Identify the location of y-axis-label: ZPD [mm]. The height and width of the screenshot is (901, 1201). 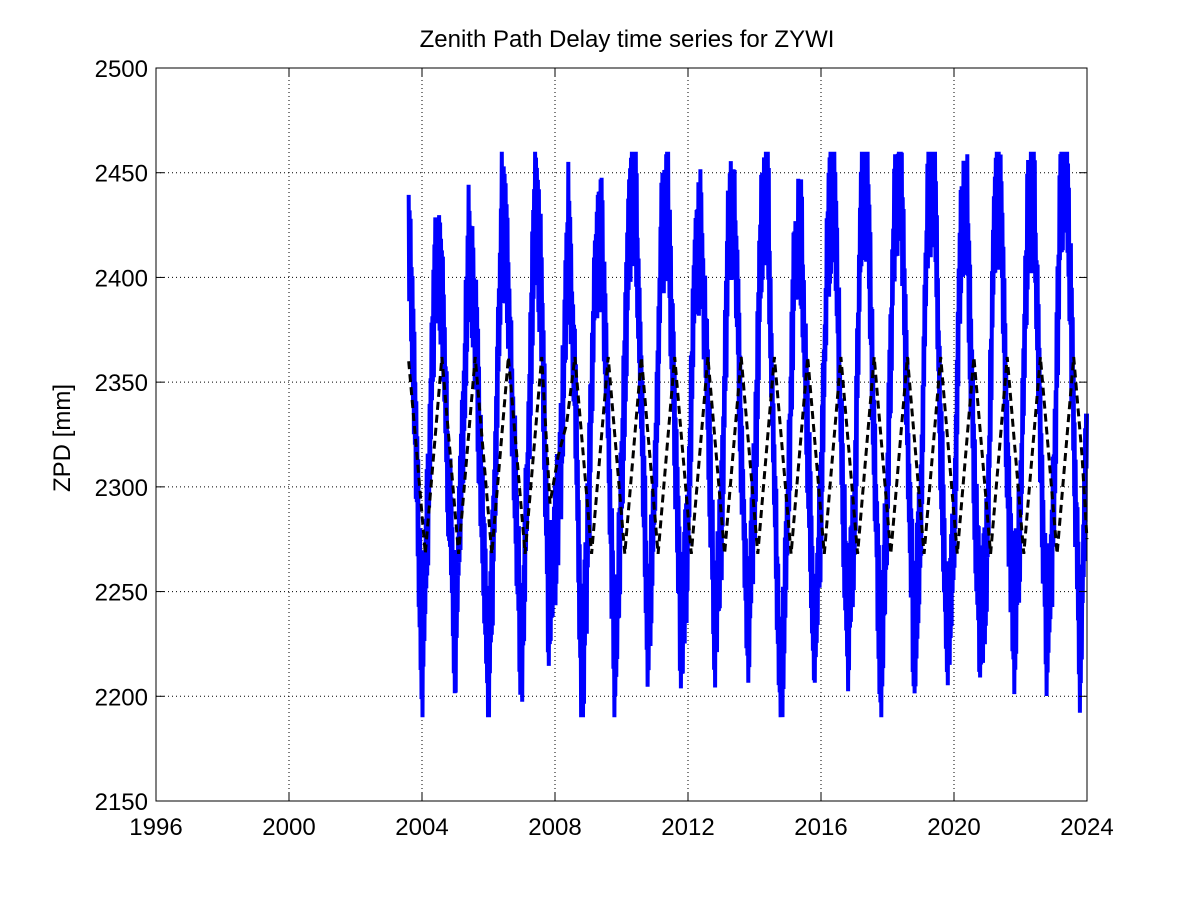
(62, 438).